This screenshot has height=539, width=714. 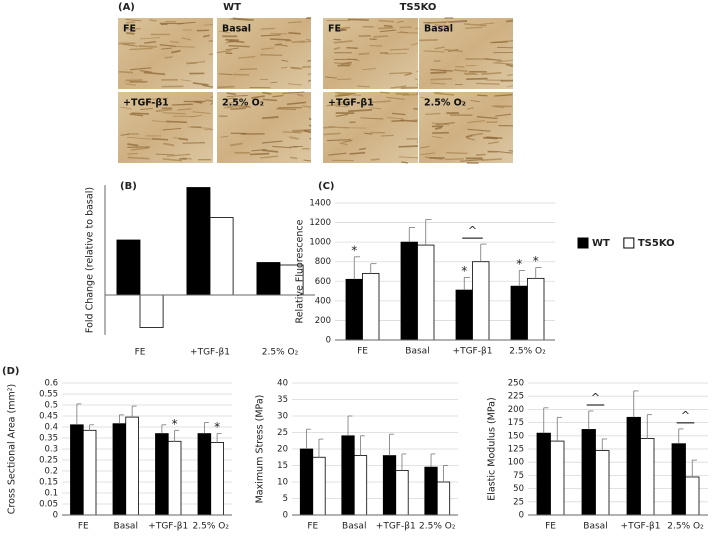 I want to click on y-tick-label: 0.5, so click(x=51, y=406).